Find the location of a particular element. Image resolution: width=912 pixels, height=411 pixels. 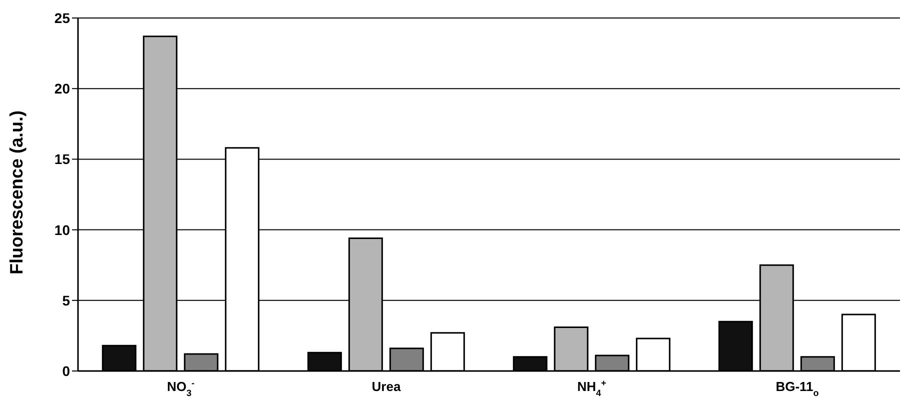

y-axis-title: Fluorescence (a.u.) is located at coordinates (16, 192).